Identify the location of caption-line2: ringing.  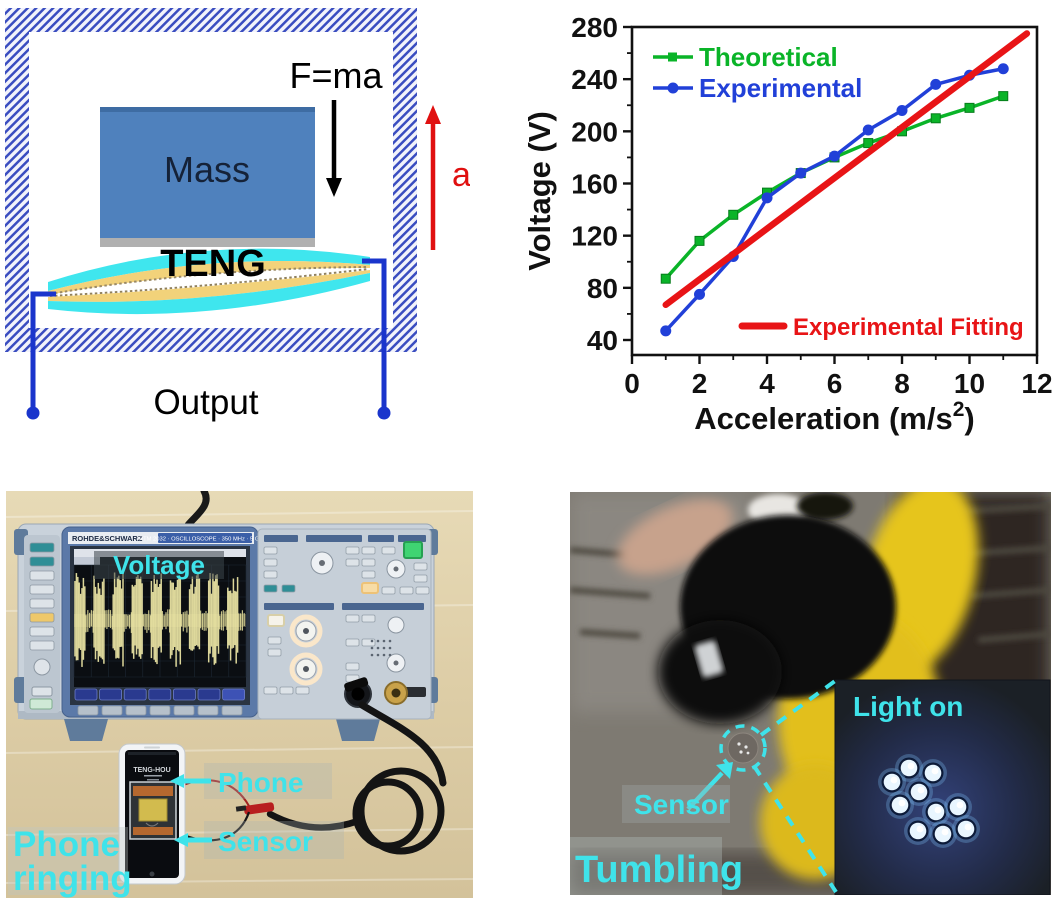
(72, 878).